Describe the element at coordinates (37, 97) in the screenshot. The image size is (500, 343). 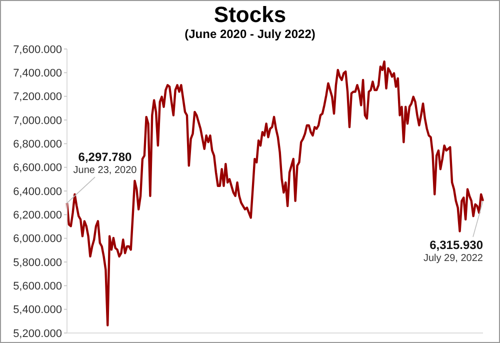
I see `y-tick-label: 7,200.000` at that location.